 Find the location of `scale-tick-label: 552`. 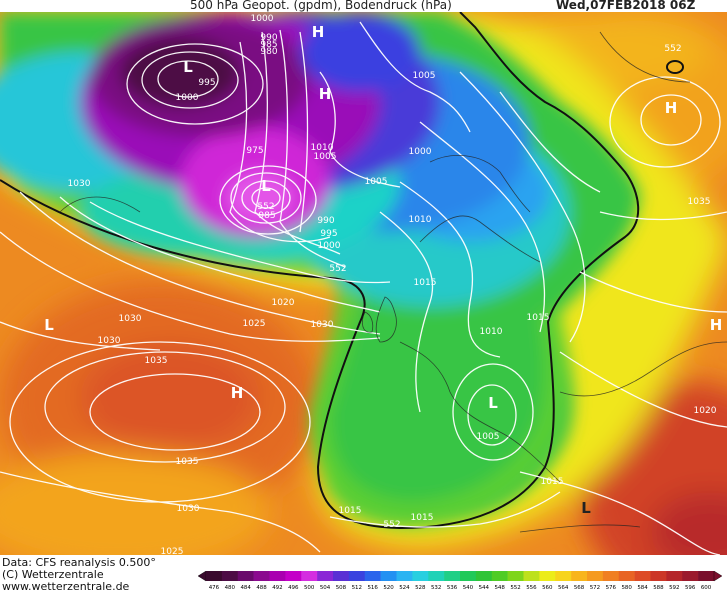

scale-tick-label: 552 is located at coordinates (515, 588).